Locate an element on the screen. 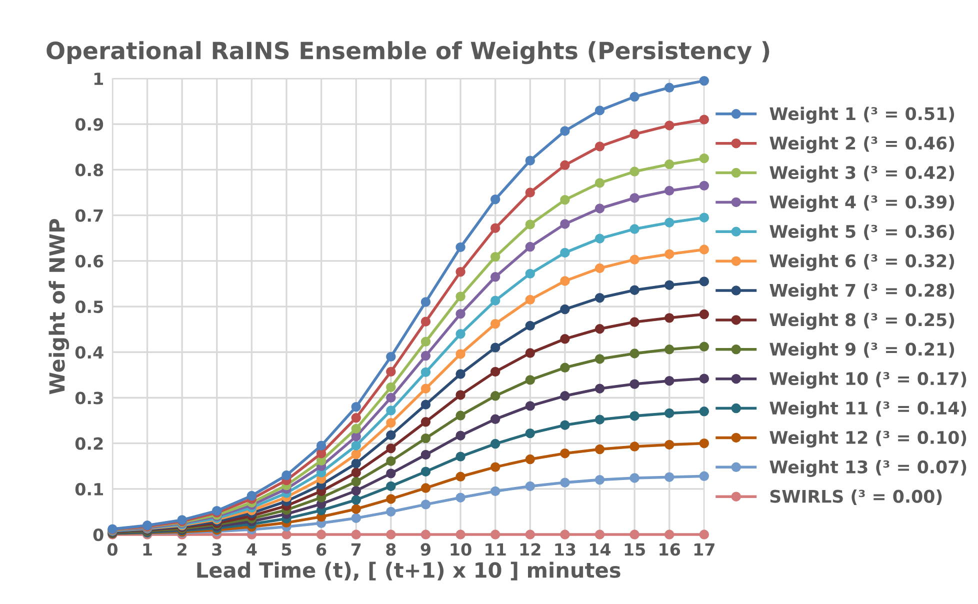 Image resolution: width=978 pixels, height=604 pixels. y-tick-label: 0.4 is located at coordinates (89, 352).